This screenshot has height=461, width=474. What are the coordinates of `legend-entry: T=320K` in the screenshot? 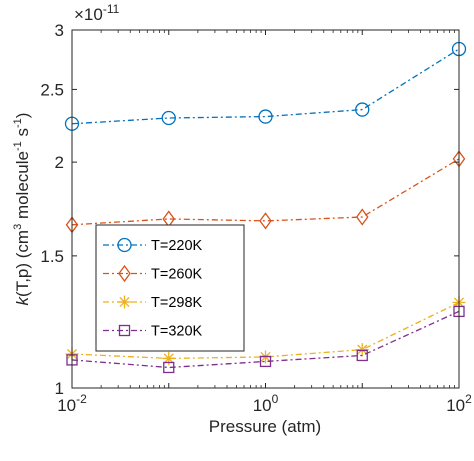 It's located at (153, 332).